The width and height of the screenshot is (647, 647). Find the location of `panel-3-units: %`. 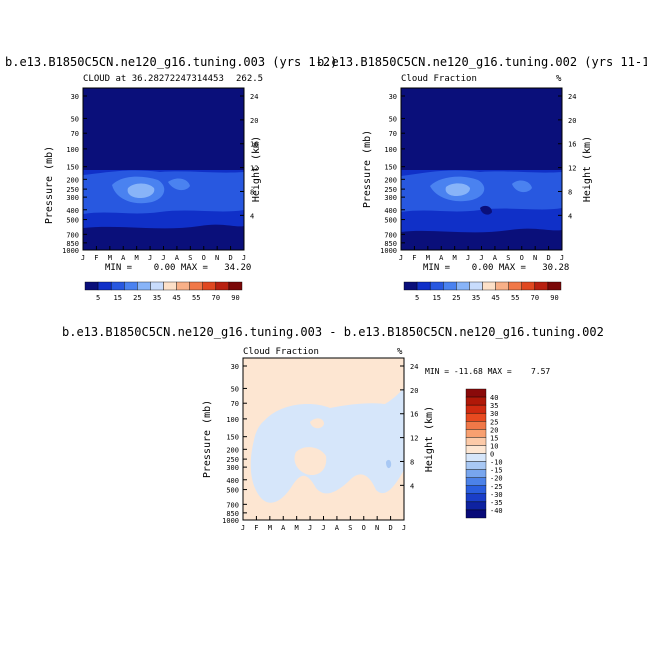

panel-3-units: % is located at coordinates (400, 352).